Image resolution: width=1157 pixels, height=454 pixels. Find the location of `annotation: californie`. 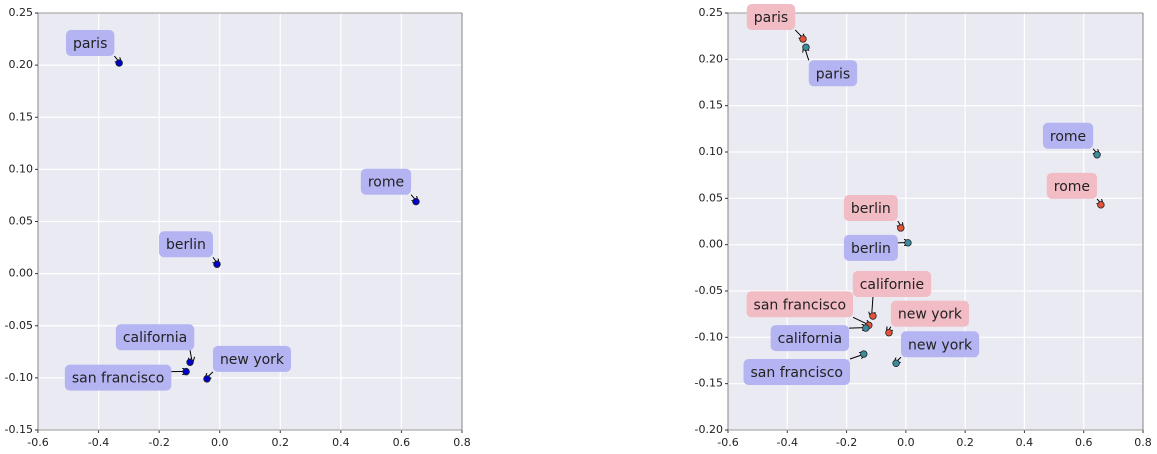

annotation: californie is located at coordinates (892, 284).